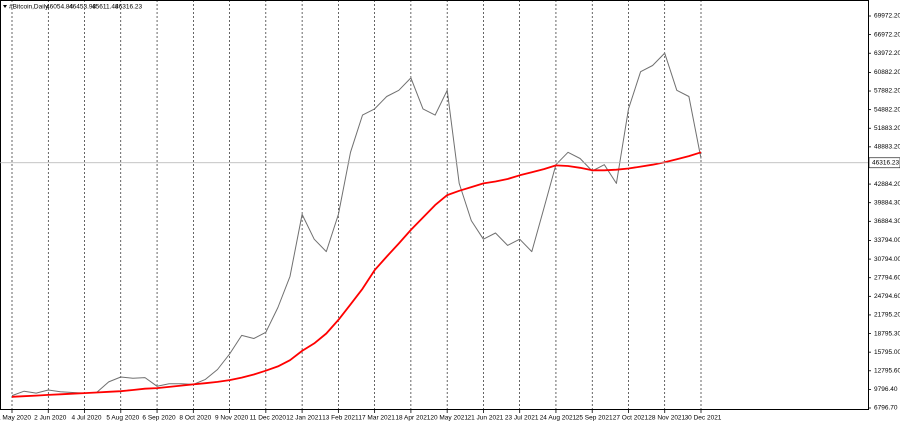  What do you see at coordinates (703, 418) in the screenshot?
I see `x-tick-label: 30 Dec 2021` at bounding box center [703, 418].